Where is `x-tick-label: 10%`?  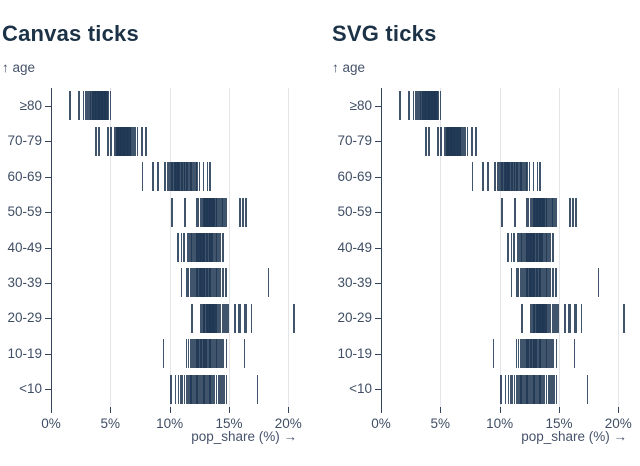 x-tick-label: 10% is located at coordinates (170, 423).